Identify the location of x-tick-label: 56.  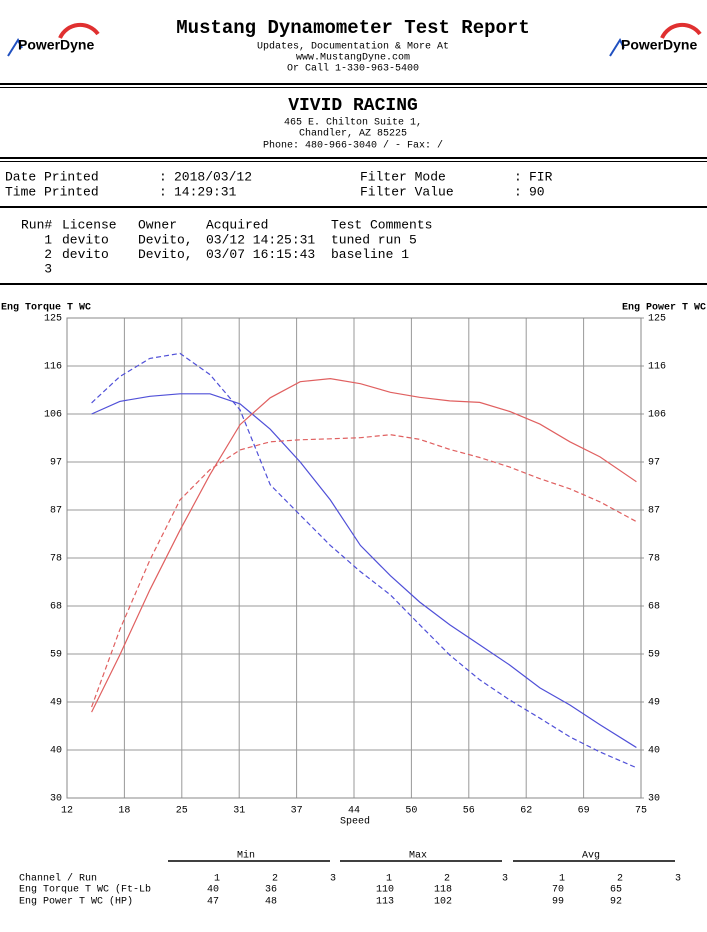
(469, 811).